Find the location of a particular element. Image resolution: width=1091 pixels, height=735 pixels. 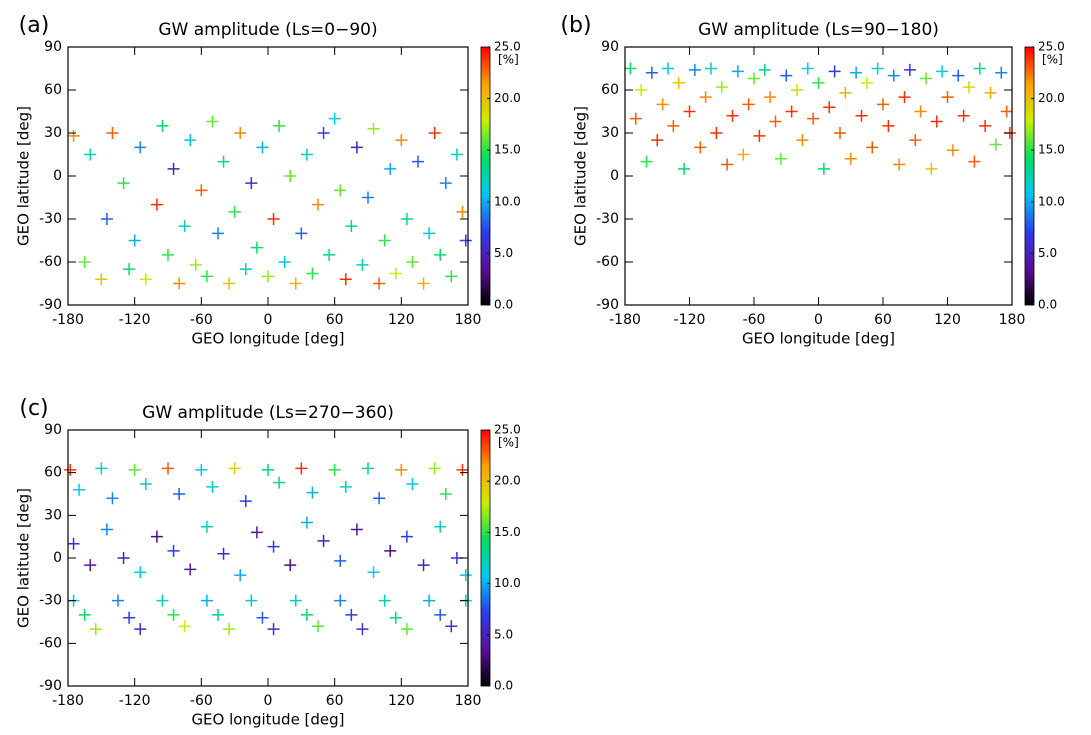

y-tick-label: 90 is located at coordinates (53, 47).